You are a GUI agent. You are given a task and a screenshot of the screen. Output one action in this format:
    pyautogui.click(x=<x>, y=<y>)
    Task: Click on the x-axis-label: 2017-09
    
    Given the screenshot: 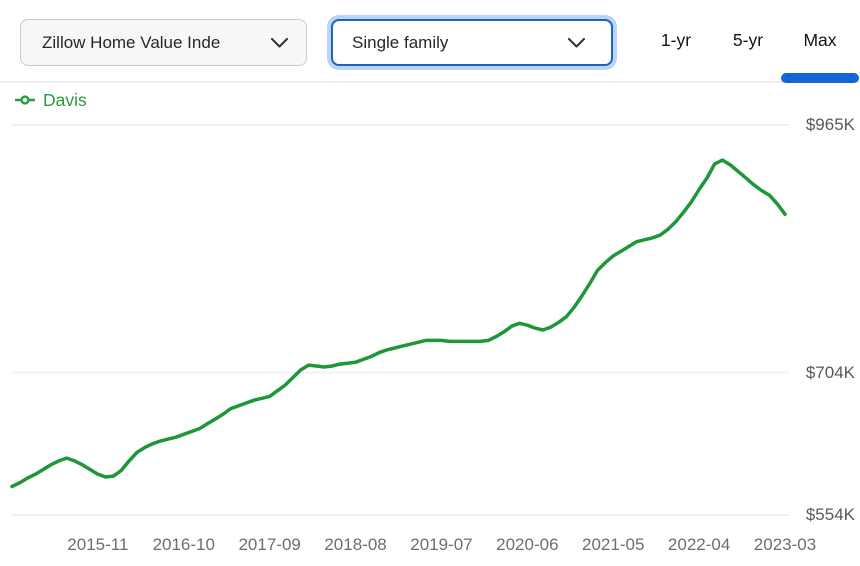 What is the action you would take?
    pyautogui.click(x=269, y=544)
    